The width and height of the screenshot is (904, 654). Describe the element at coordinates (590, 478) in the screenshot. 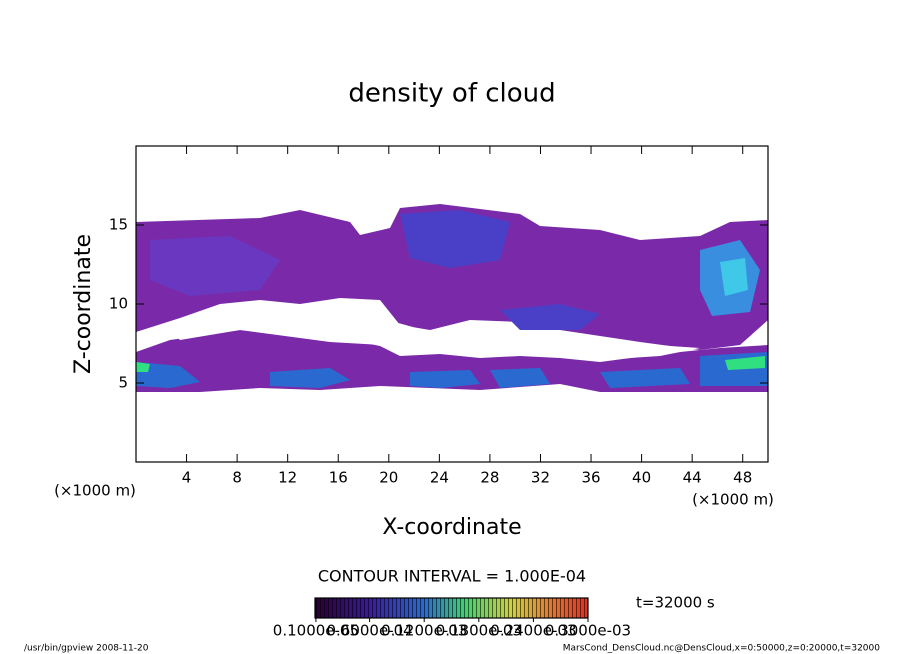

I see `x-tick-label: 36` at that location.